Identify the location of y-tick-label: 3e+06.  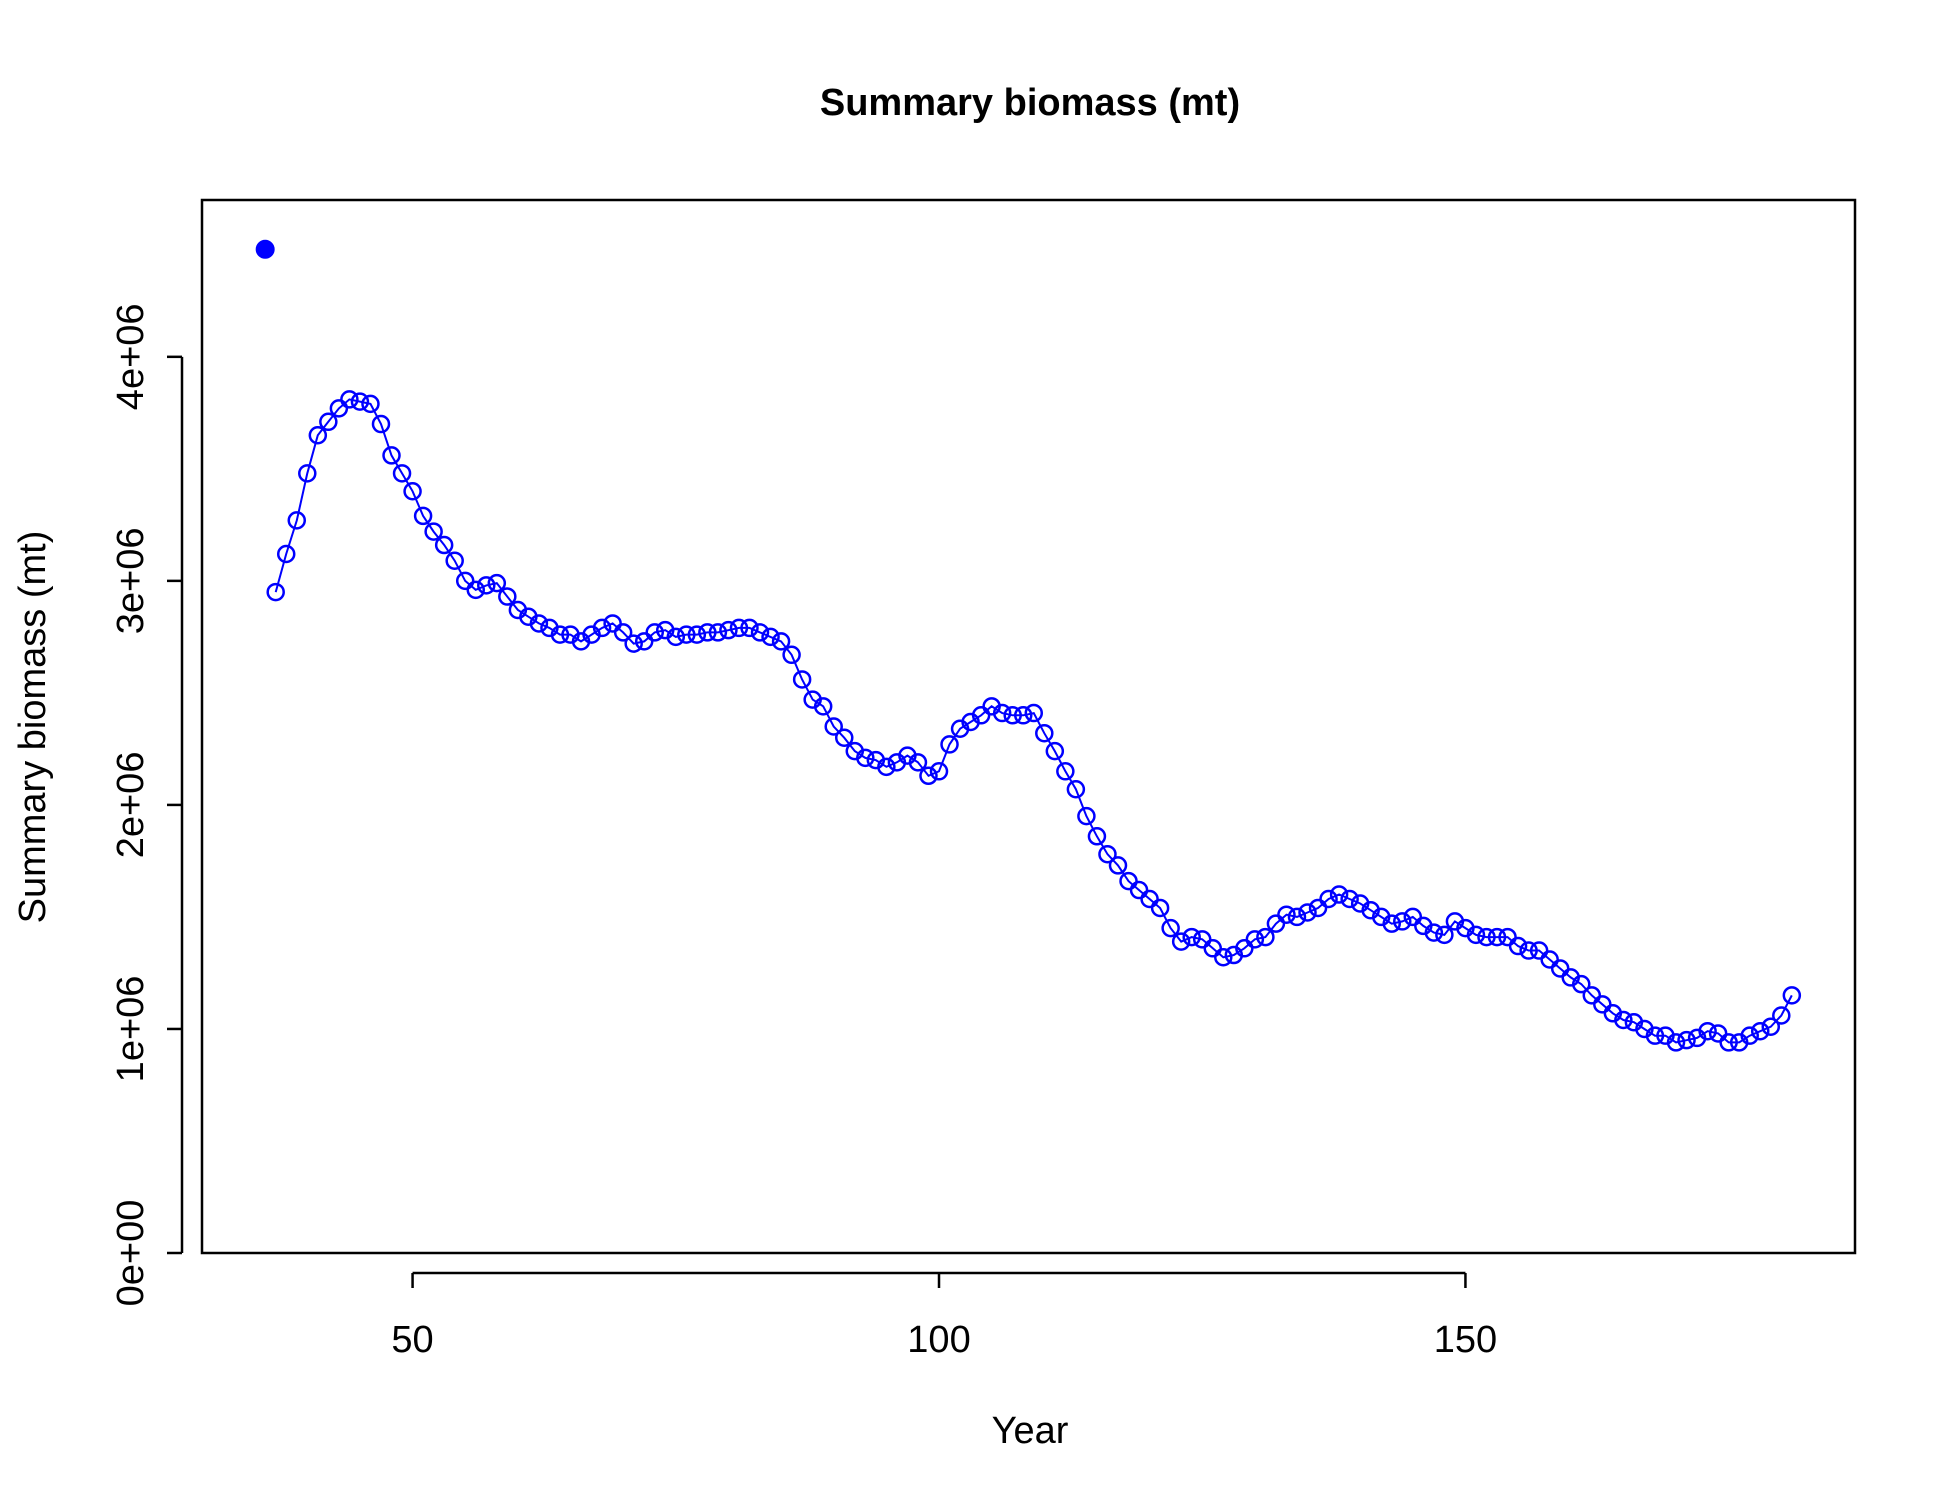
(131, 581).